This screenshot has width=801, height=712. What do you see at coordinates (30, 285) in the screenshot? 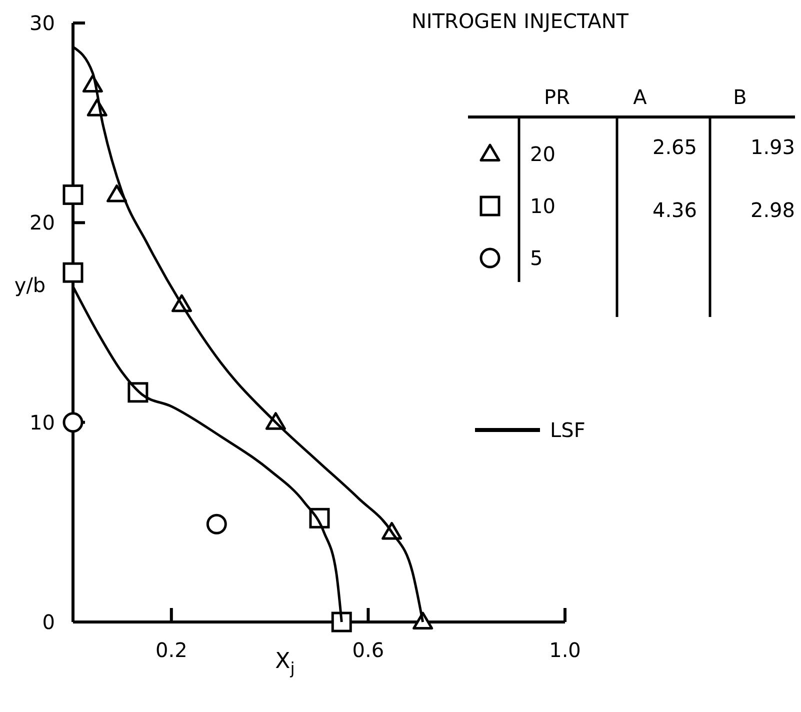
I see `y-axis-title: y/b` at bounding box center [30, 285].